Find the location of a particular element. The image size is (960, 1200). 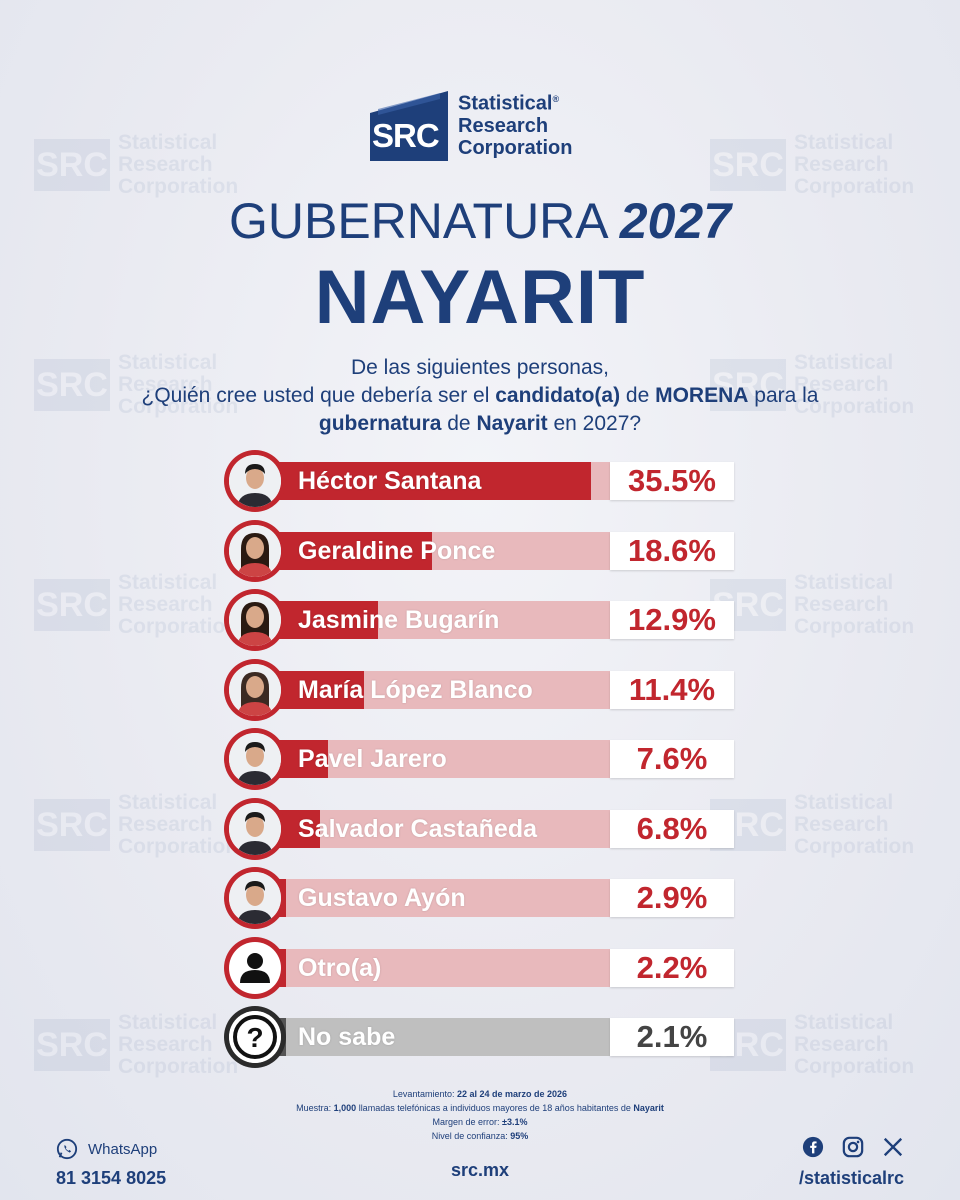

bar-row: Geraldine Ponce 18.6% is located at coordinates (482, 550).